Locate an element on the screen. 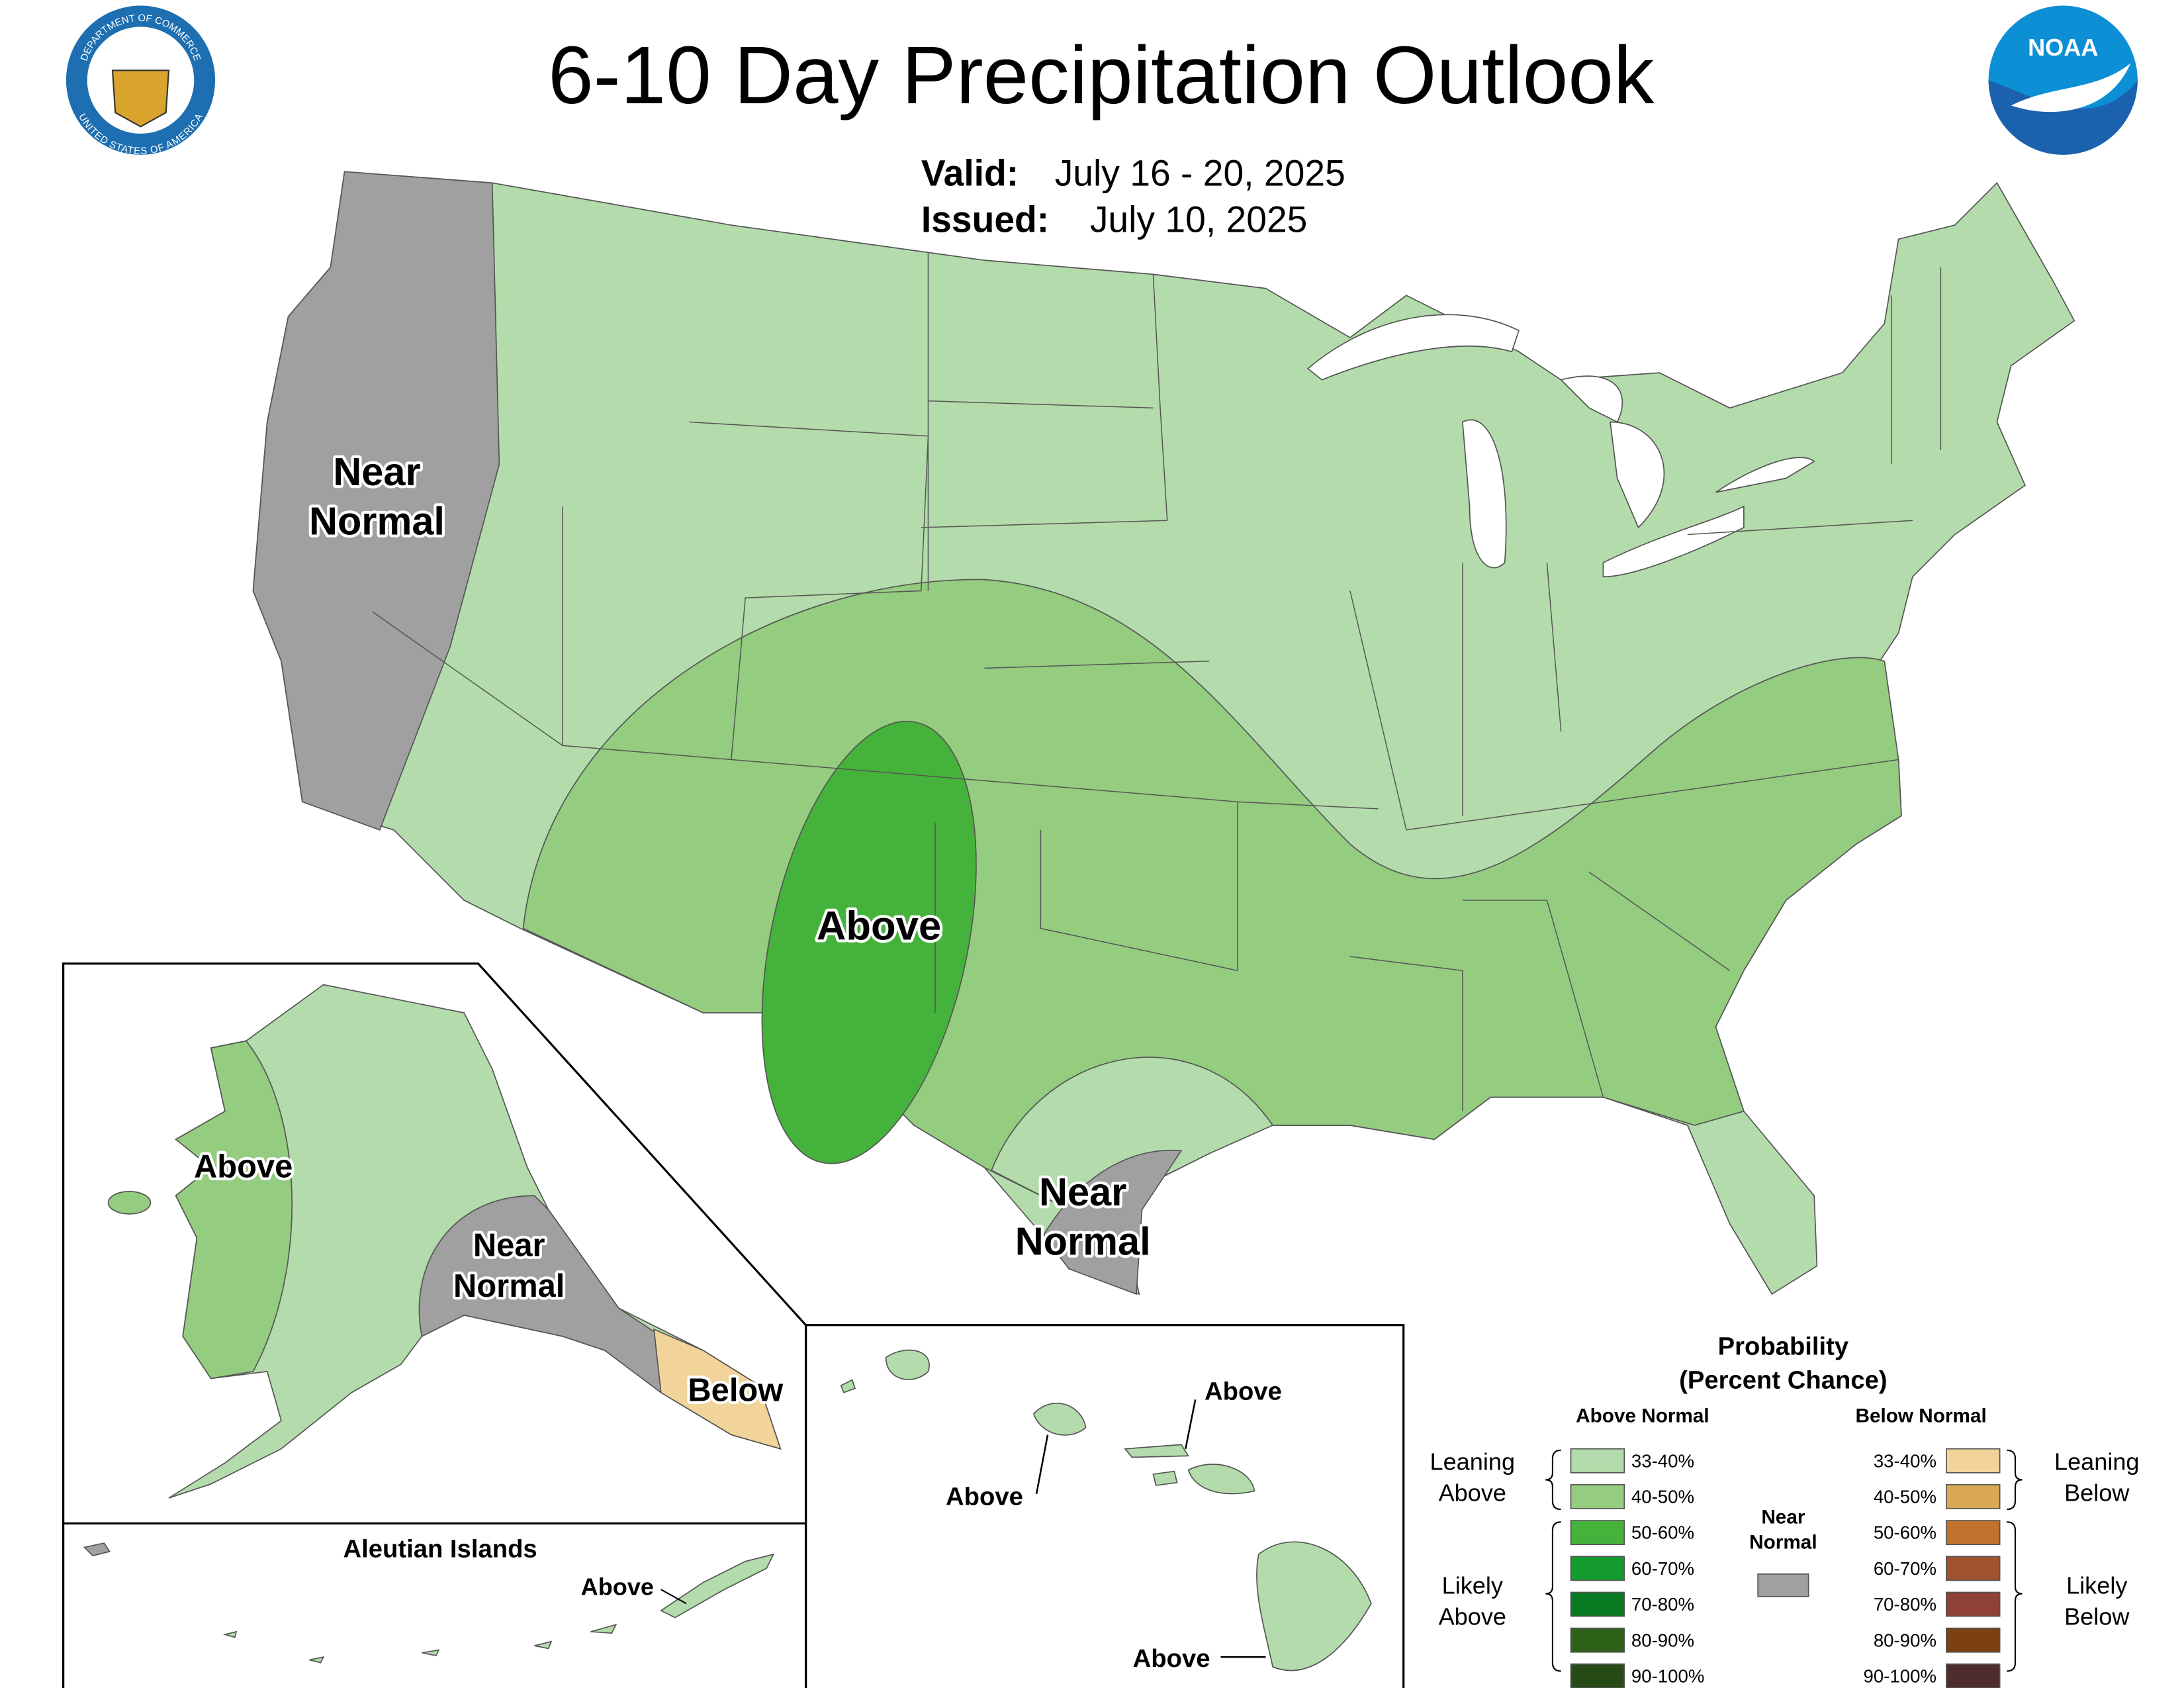 The image size is (2184, 1688). legend-above-header: Above Normal is located at coordinates (1642, 1416).